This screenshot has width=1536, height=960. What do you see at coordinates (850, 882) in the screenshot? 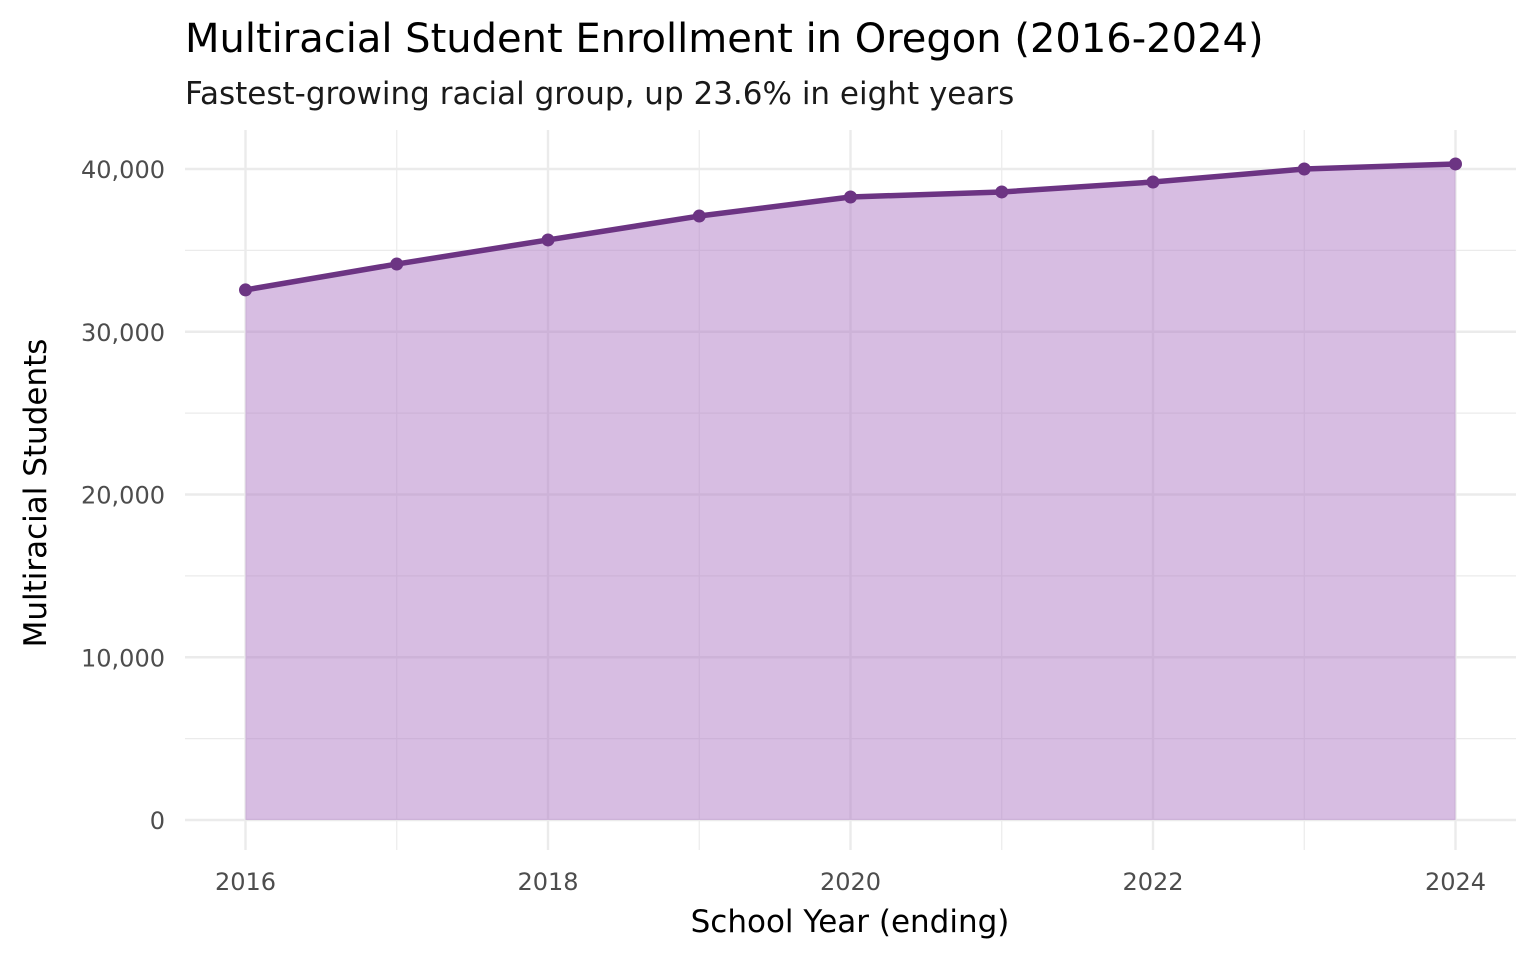
I see `x-tick-label: 2020` at bounding box center [850, 882].